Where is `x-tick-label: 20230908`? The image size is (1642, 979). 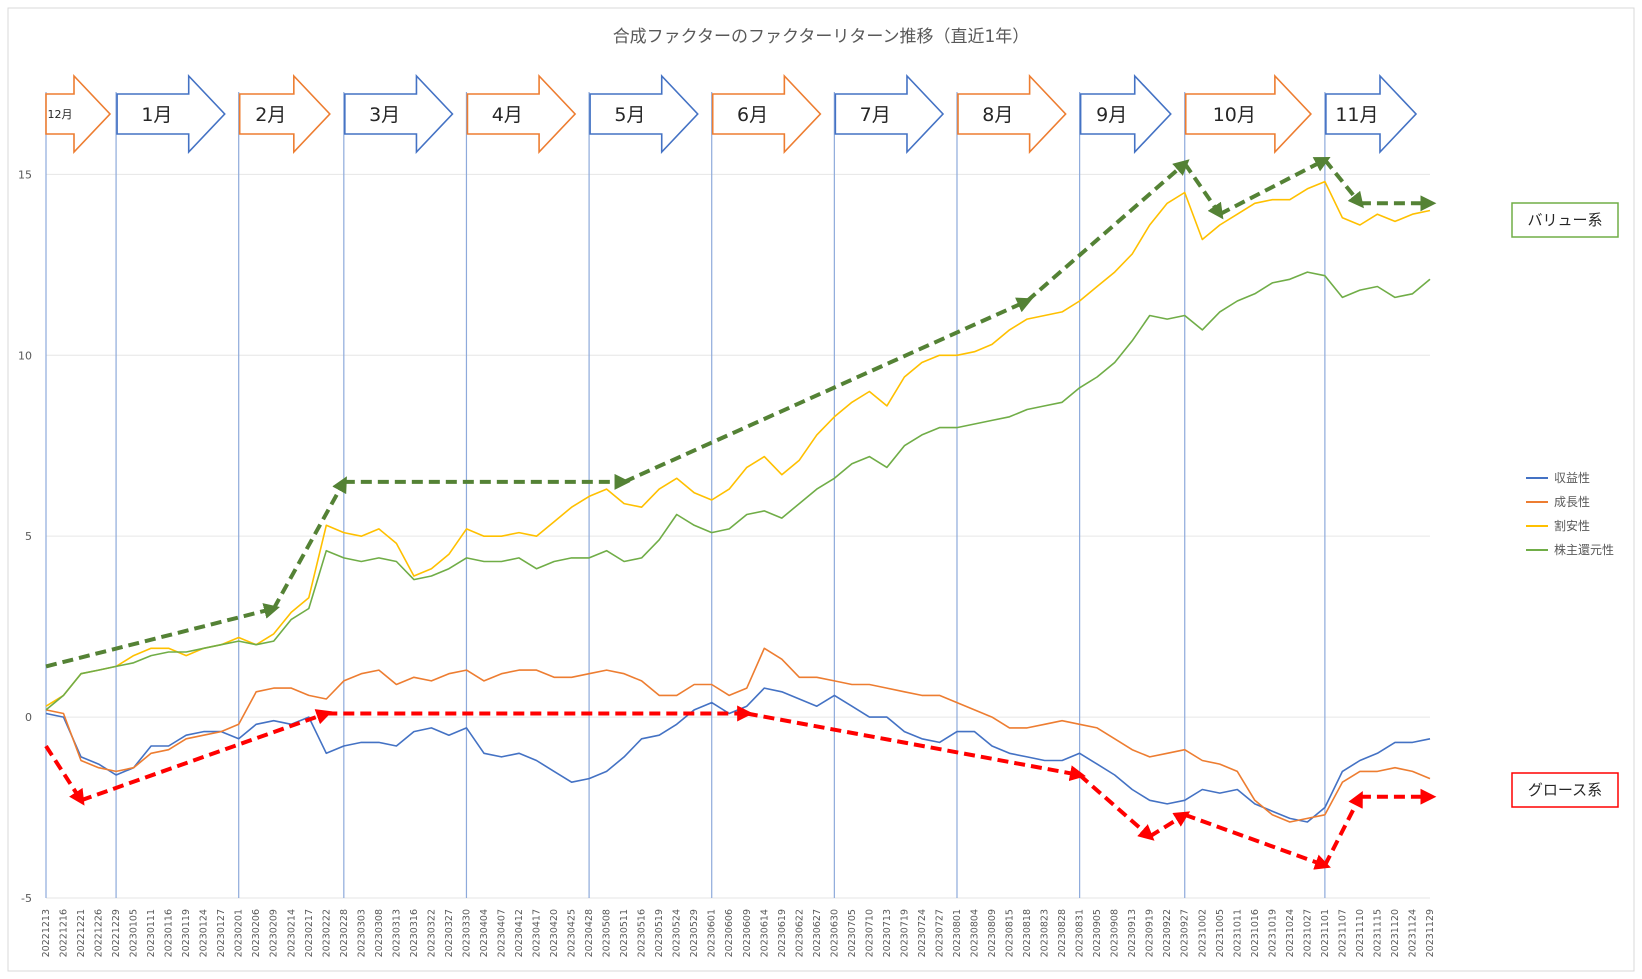
x-tick-label: 20230908 is located at coordinates (1115, 933).